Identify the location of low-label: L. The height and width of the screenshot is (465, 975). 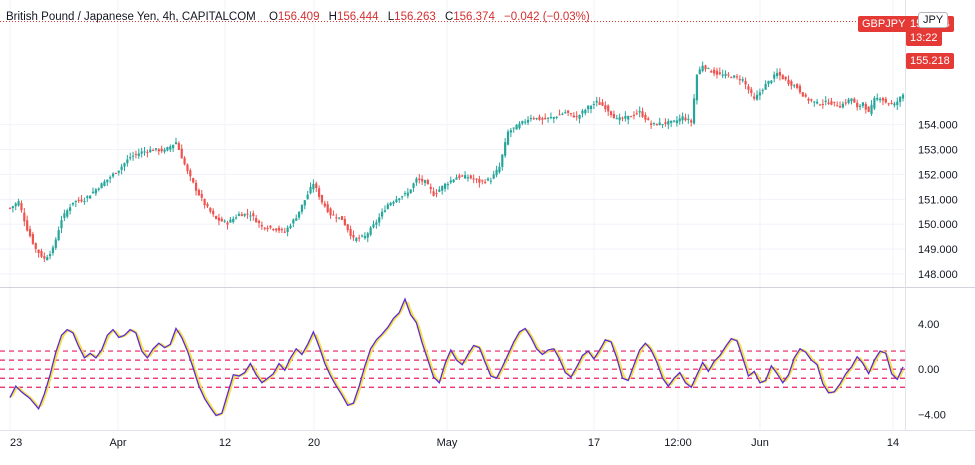
(391, 17).